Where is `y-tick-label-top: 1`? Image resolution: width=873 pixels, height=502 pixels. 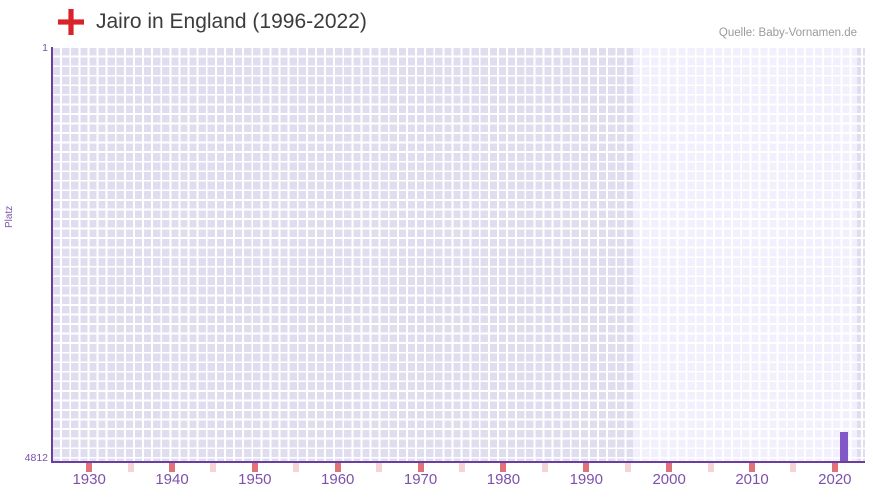 y-tick-label-top: 1 is located at coordinates (45, 48).